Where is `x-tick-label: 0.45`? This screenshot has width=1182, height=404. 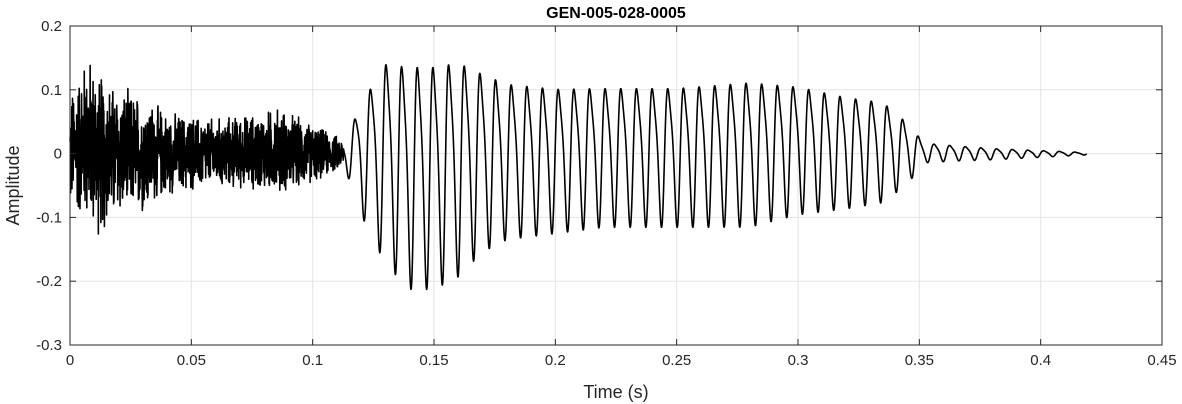 x-tick-label: 0.45 is located at coordinates (1161, 360).